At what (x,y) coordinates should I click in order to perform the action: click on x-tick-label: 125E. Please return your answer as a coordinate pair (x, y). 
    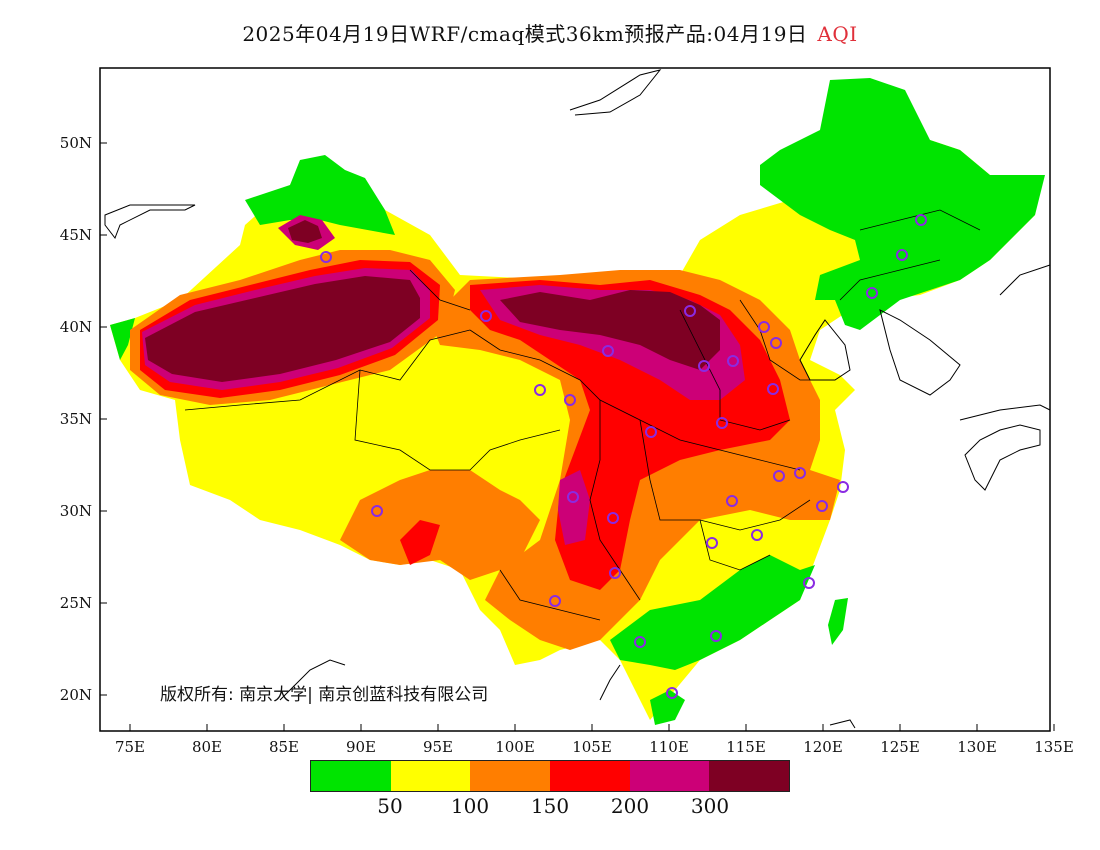
    Looking at the image, I should click on (900, 747).